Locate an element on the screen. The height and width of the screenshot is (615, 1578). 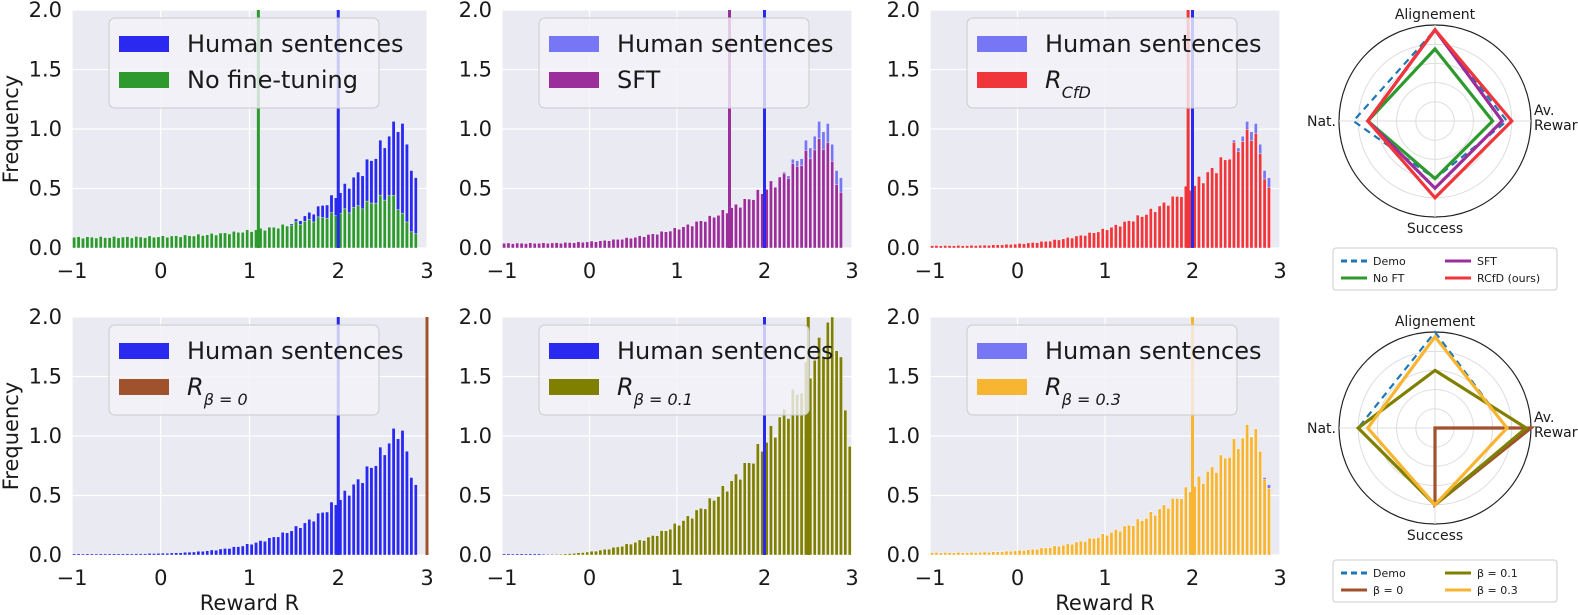
y-tick-label: 2.0 is located at coordinates (45, 317).